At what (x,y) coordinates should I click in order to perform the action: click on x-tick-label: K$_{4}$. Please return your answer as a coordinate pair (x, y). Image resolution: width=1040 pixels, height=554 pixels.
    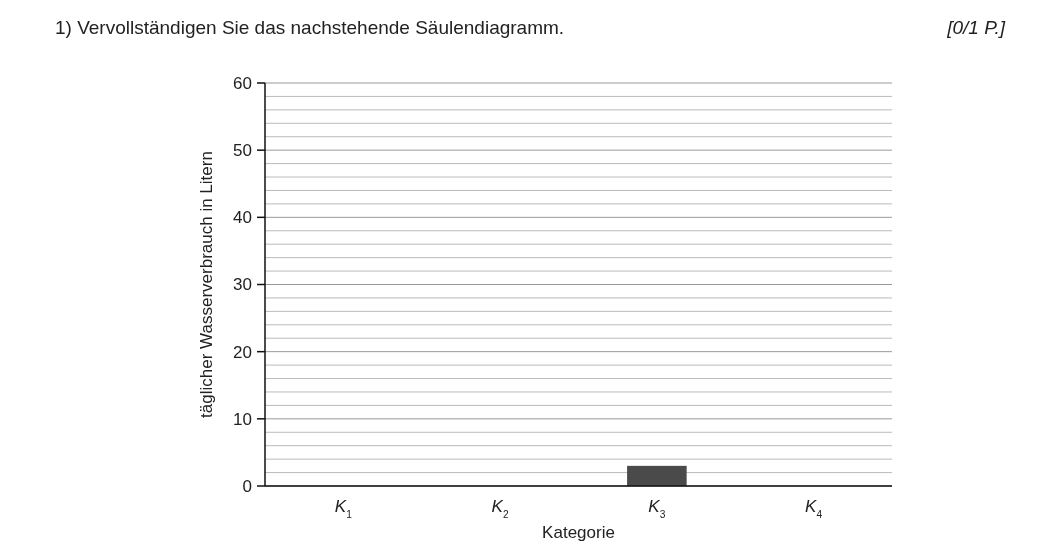
    Looking at the image, I should click on (814, 508).